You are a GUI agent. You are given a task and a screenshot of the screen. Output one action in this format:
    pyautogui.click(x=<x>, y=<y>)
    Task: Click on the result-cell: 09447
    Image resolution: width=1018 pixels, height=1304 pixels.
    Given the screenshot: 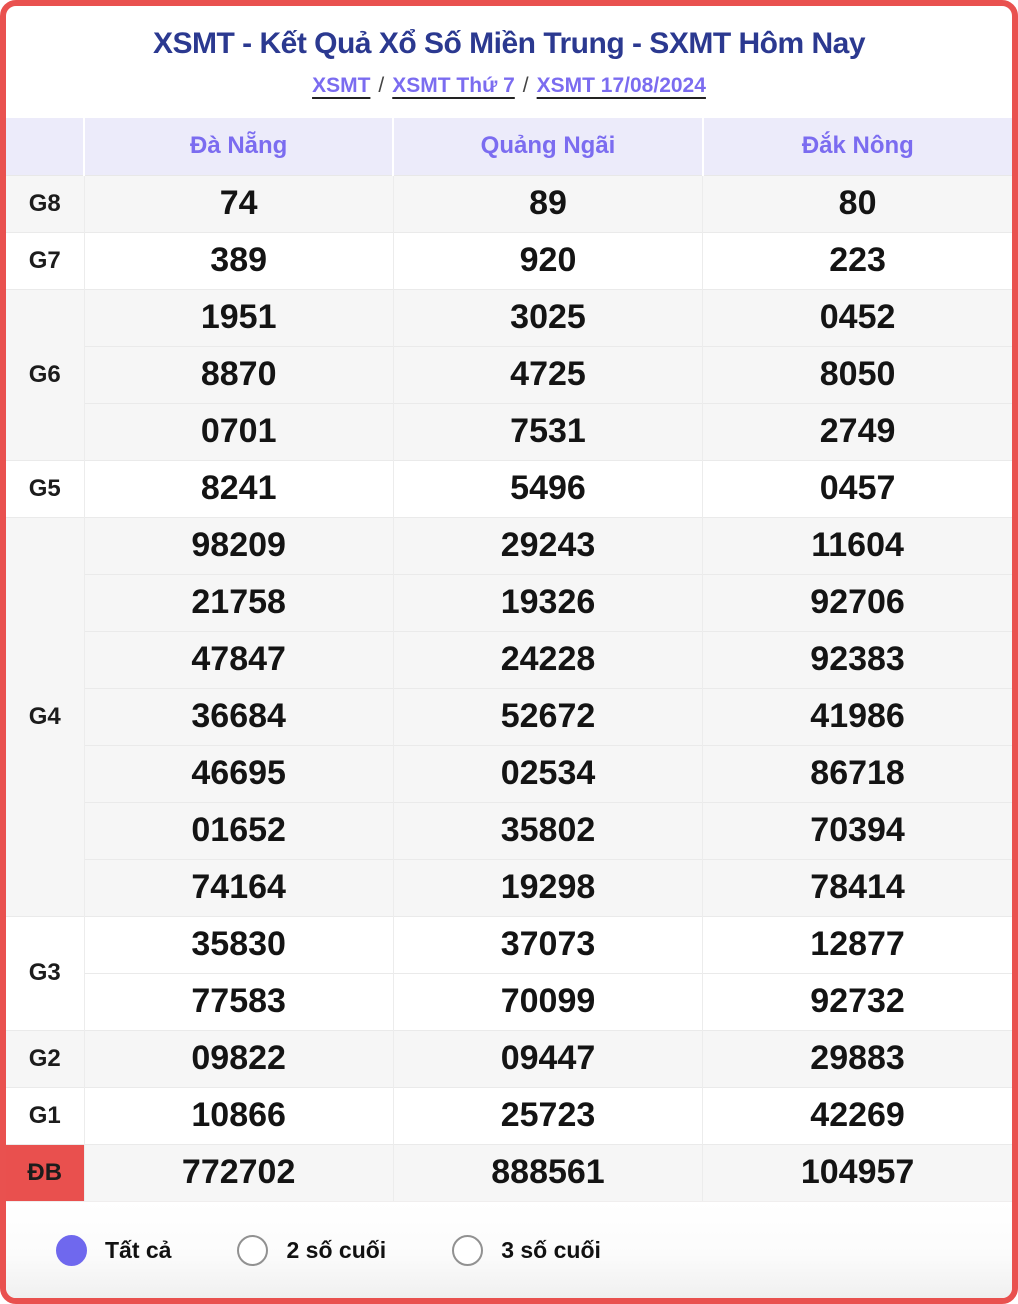 What is the action you would take?
    pyautogui.click(x=547, y=1058)
    